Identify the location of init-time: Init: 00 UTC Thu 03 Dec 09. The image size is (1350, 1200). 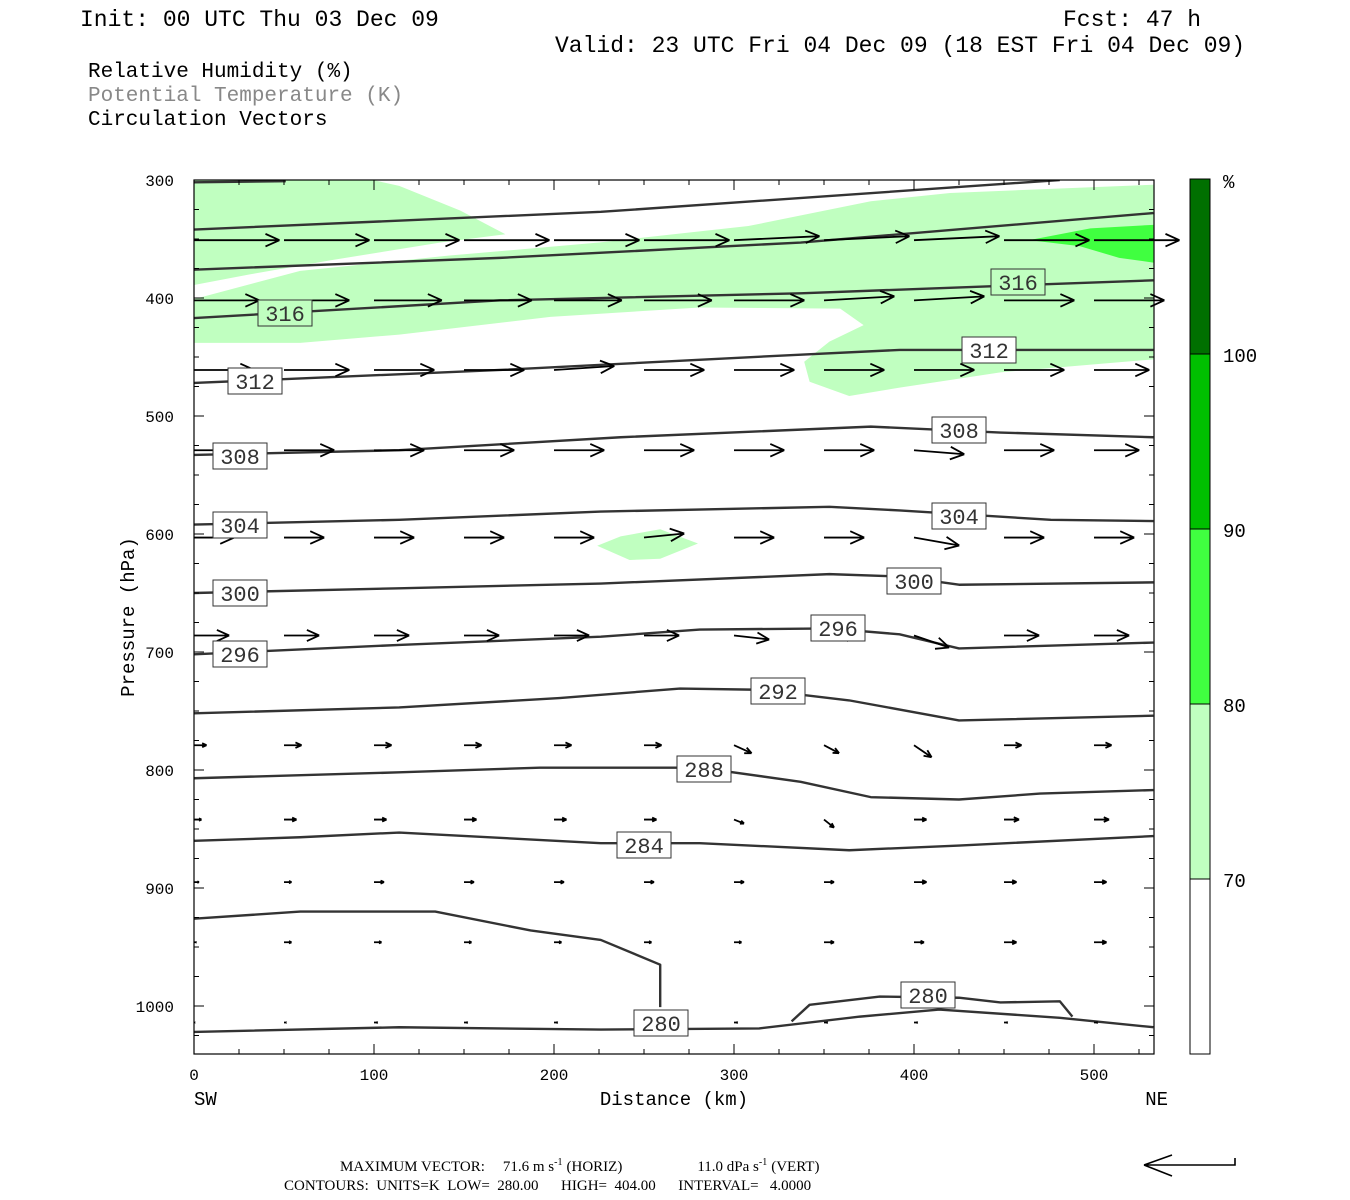
(259, 20).